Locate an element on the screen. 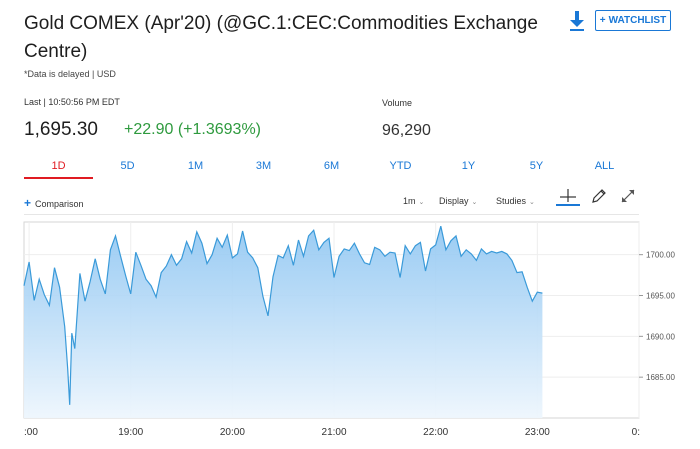 This screenshot has height=449, width=700. studies-label: Studies is located at coordinates (511, 201).